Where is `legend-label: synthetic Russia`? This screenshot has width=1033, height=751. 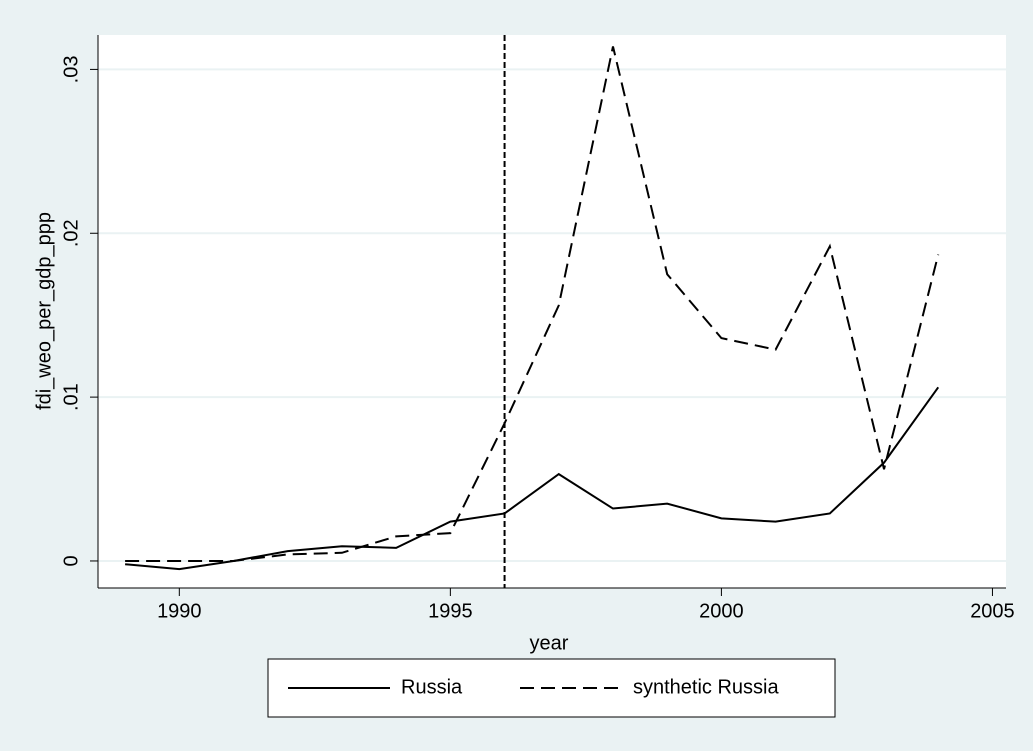 legend-label: synthetic Russia is located at coordinates (706, 687).